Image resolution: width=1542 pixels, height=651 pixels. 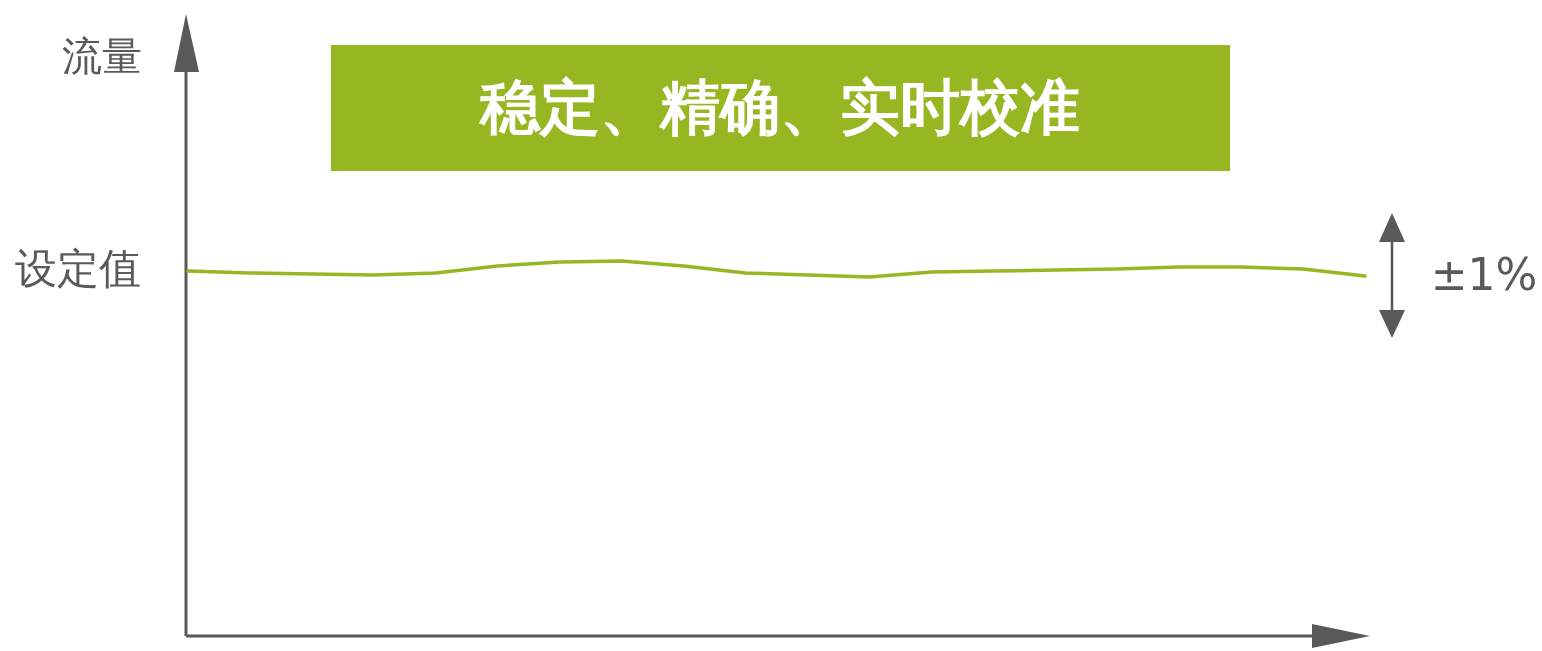 What do you see at coordinates (779, 107) in the screenshot?
I see `chart-title: 稳定、精确、实时校准` at bounding box center [779, 107].